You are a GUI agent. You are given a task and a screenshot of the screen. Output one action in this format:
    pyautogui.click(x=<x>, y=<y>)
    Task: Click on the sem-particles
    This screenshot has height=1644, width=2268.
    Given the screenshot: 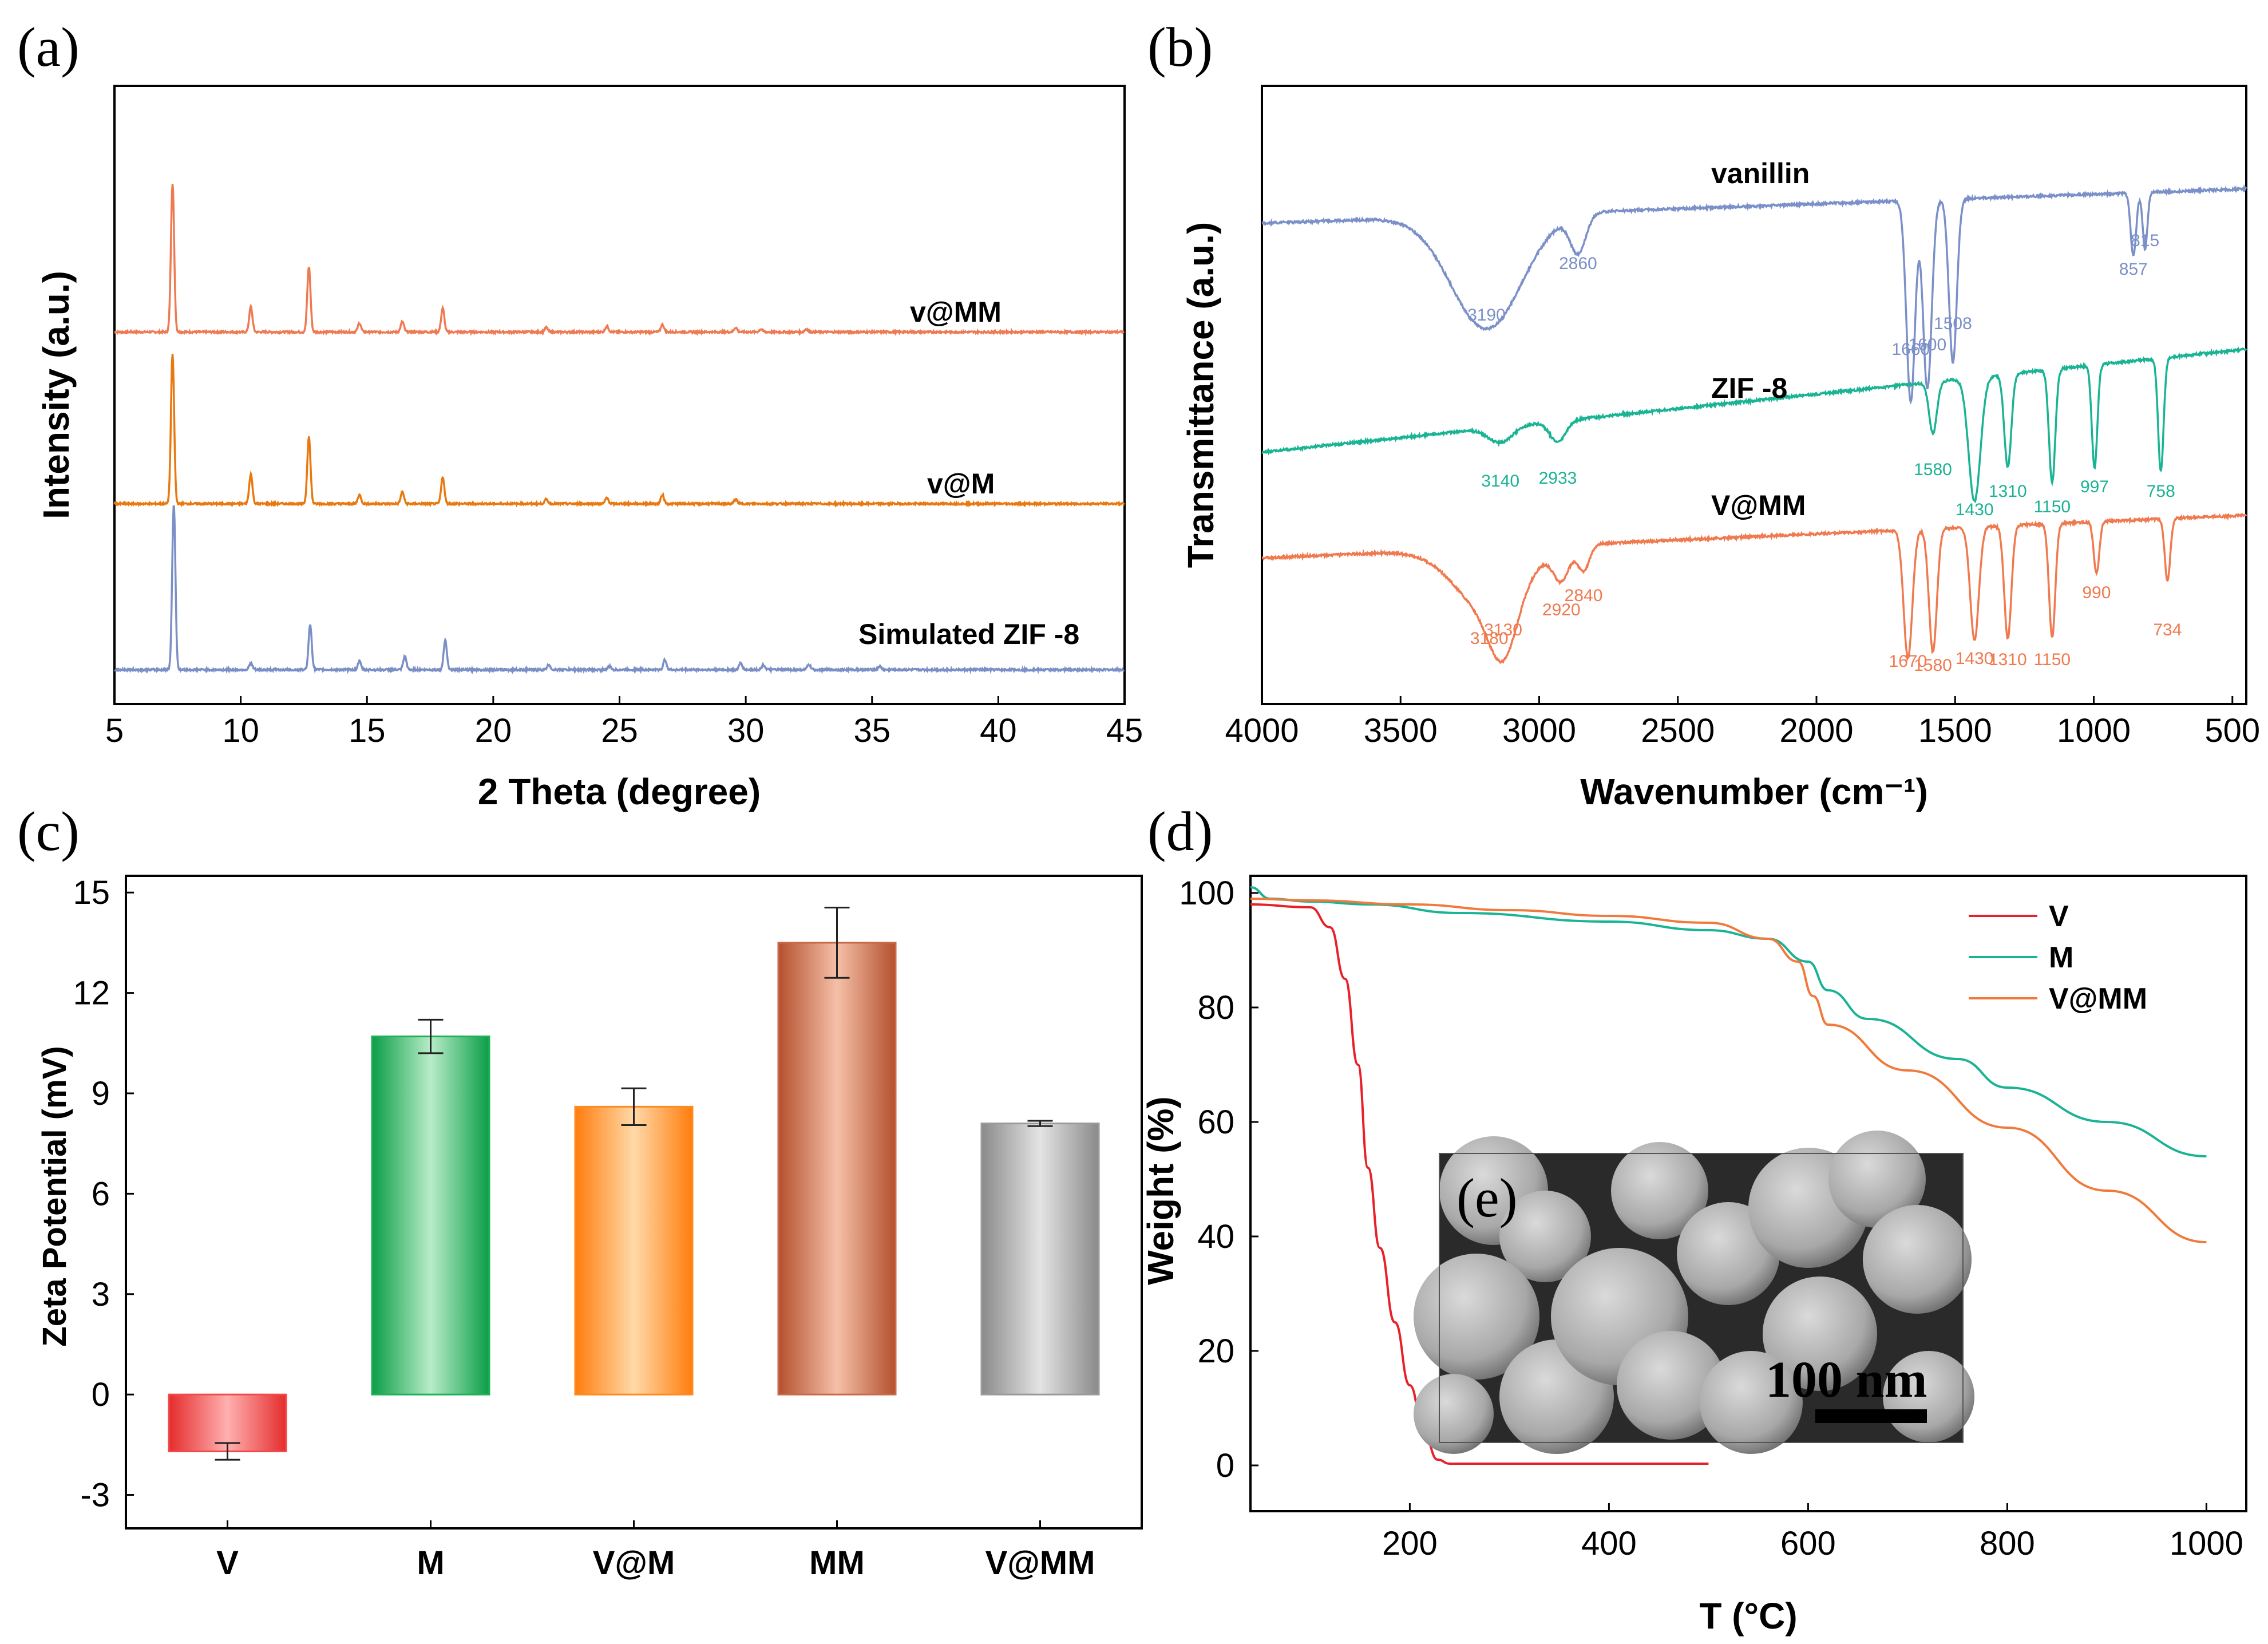 What is the action you would take?
    pyautogui.click(x=1694, y=1292)
    